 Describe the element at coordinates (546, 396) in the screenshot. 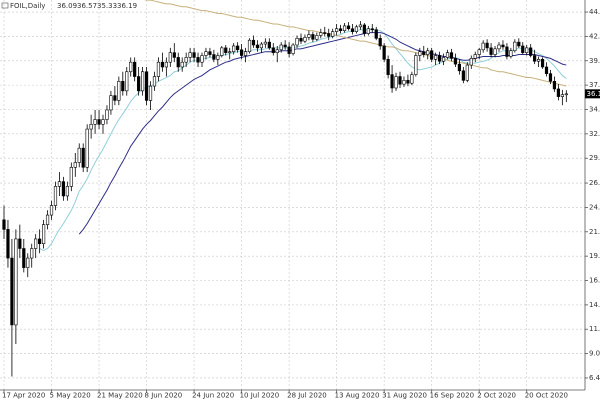

I see `x-tick-label: 20 Oct 2020` at that location.